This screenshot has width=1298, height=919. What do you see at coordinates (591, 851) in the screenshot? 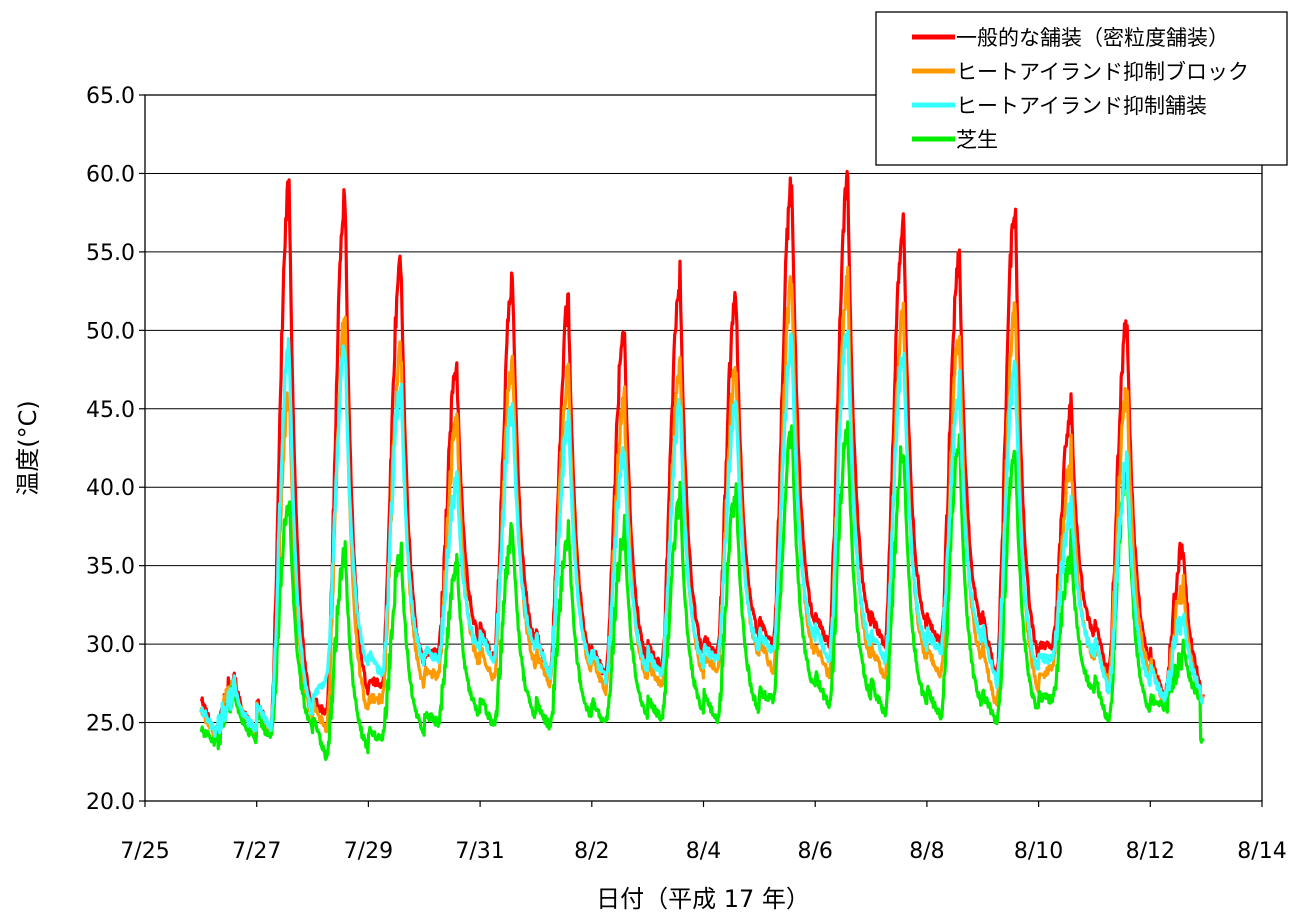
I see `x-tick-label: 8/2` at bounding box center [591, 851].